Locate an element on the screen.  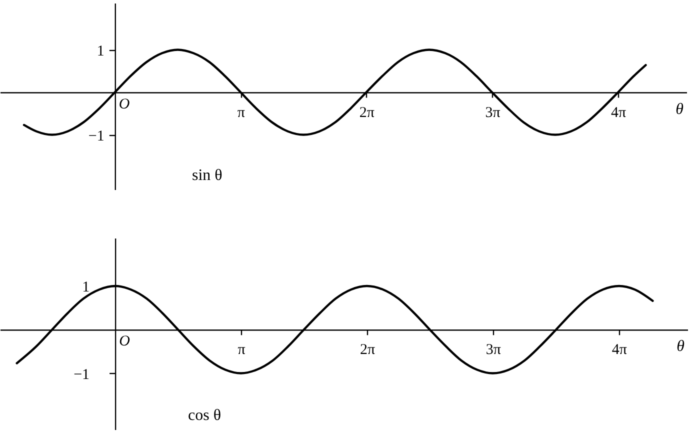
text: sin θ is located at coordinates (207, 175).